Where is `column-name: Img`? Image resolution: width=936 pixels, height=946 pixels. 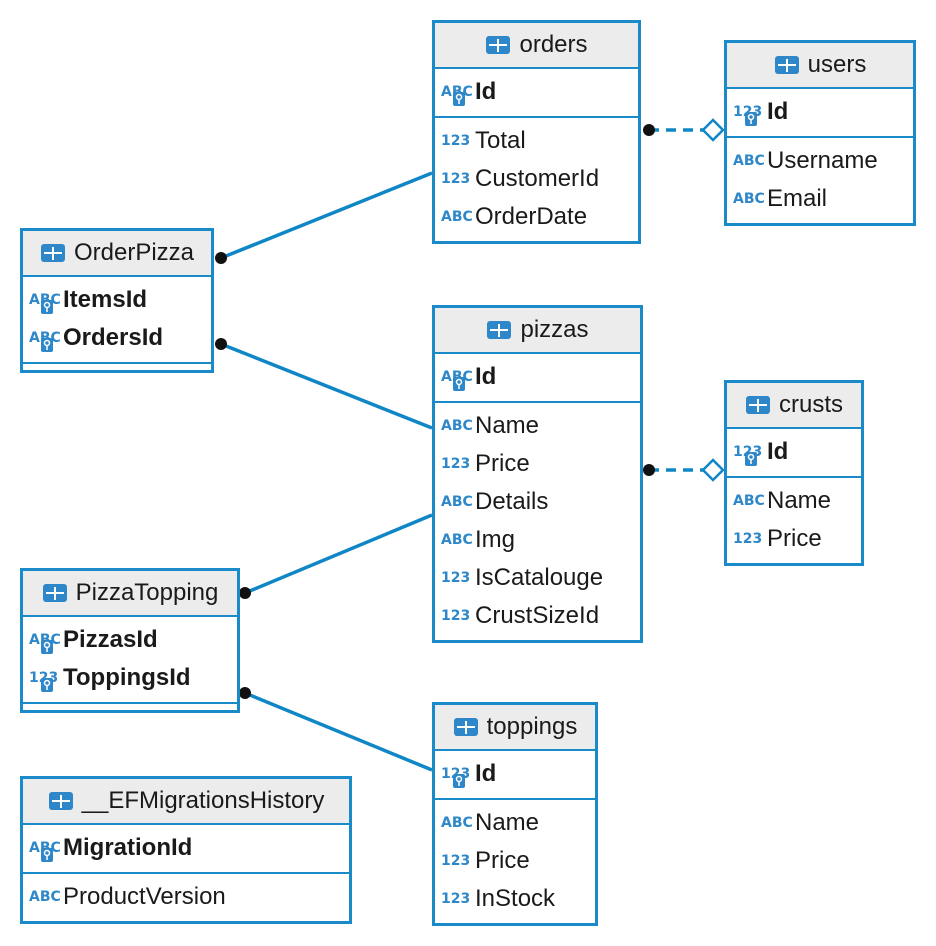 column-name: Img is located at coordinates (495, 539).